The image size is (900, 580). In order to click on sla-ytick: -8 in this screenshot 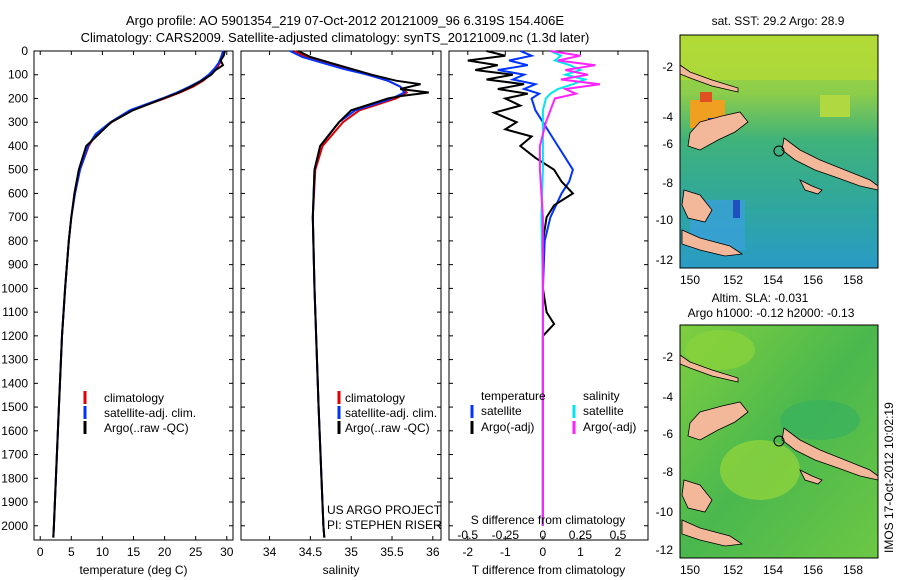, I will do `click(667, 472)`.